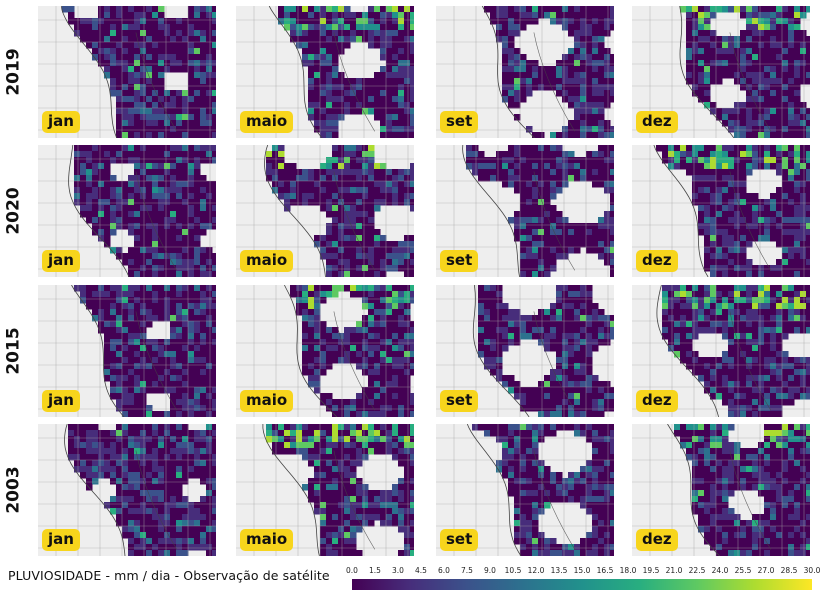 This screenshot has width=828, height=598. I want to click on colorbar-tick-label: 21.0, so click(674, 570).